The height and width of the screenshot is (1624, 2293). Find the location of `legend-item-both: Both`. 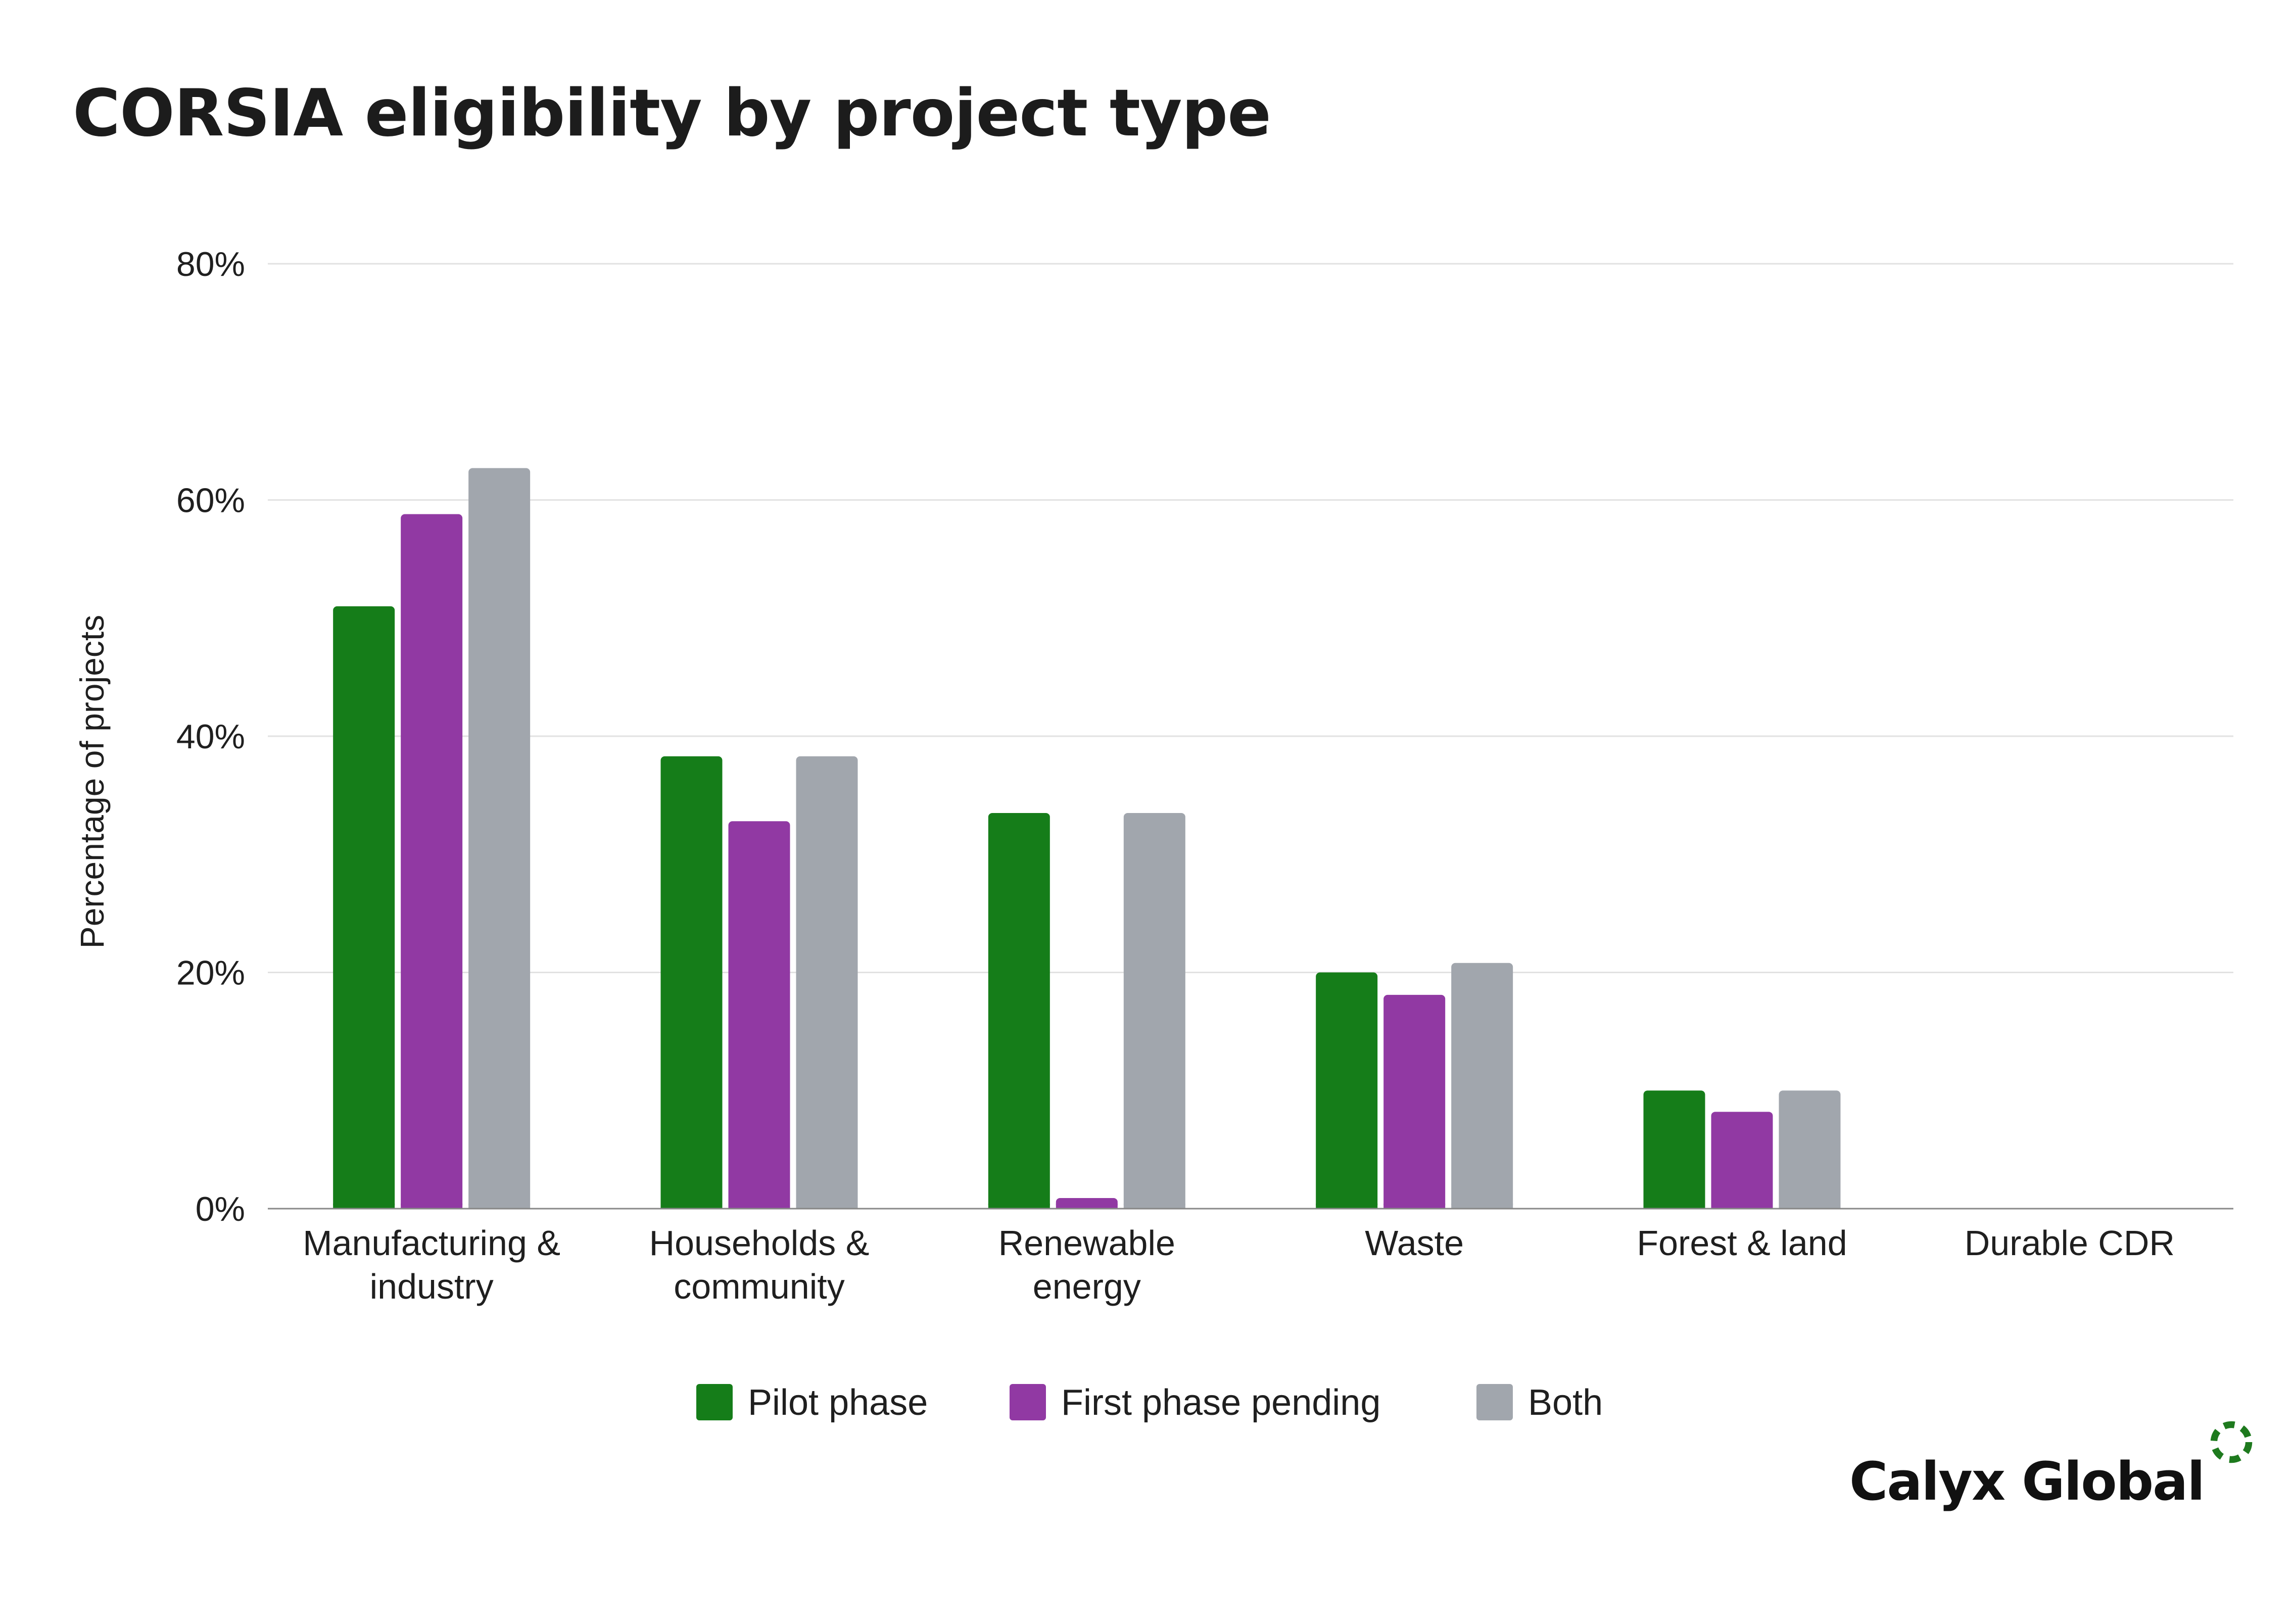

legend-item-both: Both is located at coordinates (1540, 1403).